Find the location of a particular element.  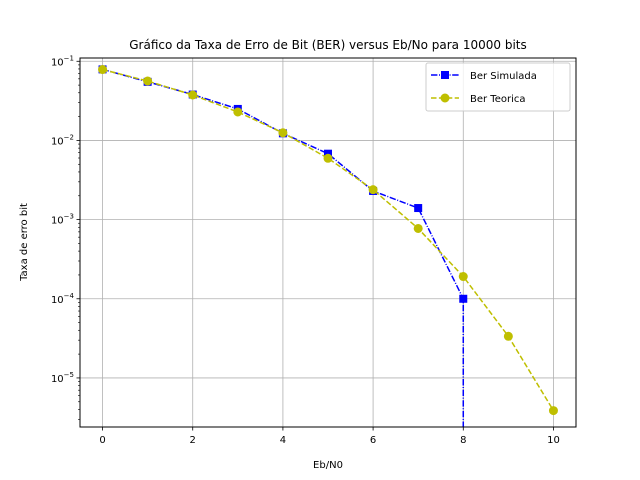

y-tick-label: 10⁻² is located at coordinates (62, 140).